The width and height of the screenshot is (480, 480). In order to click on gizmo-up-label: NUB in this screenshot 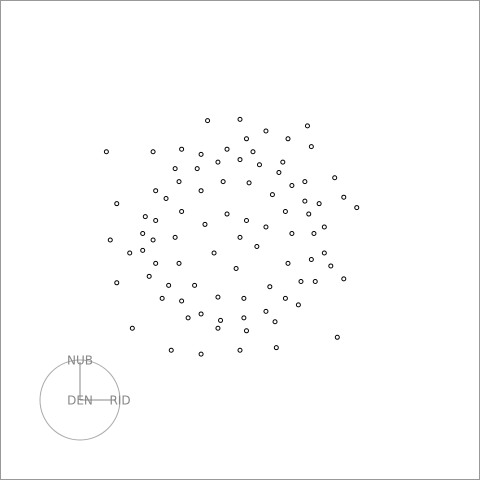, I will do `click(80, 361)`.